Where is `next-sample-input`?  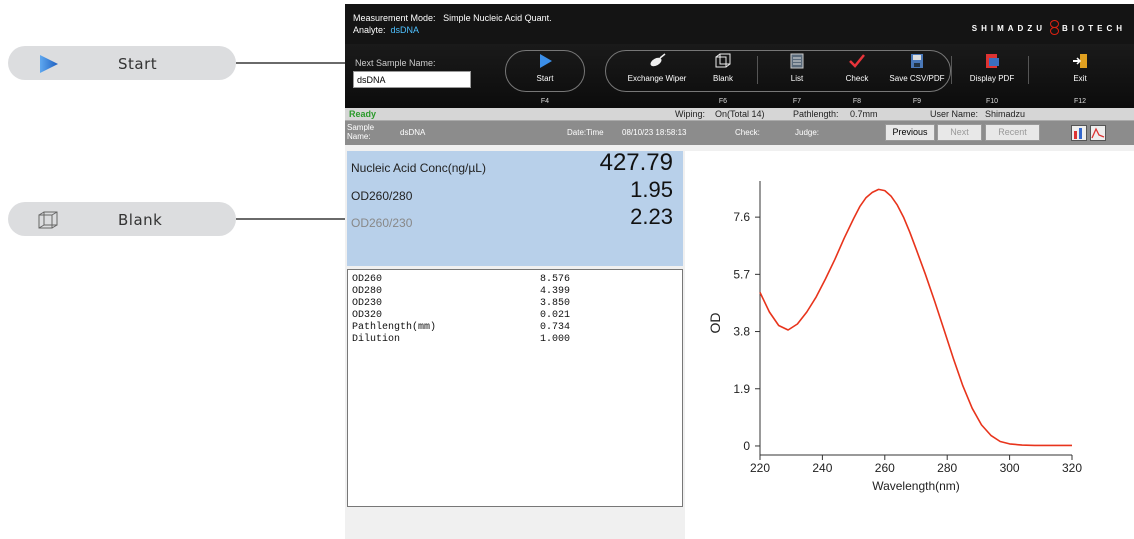 next-sample-input is located at coordinates (412, 79).